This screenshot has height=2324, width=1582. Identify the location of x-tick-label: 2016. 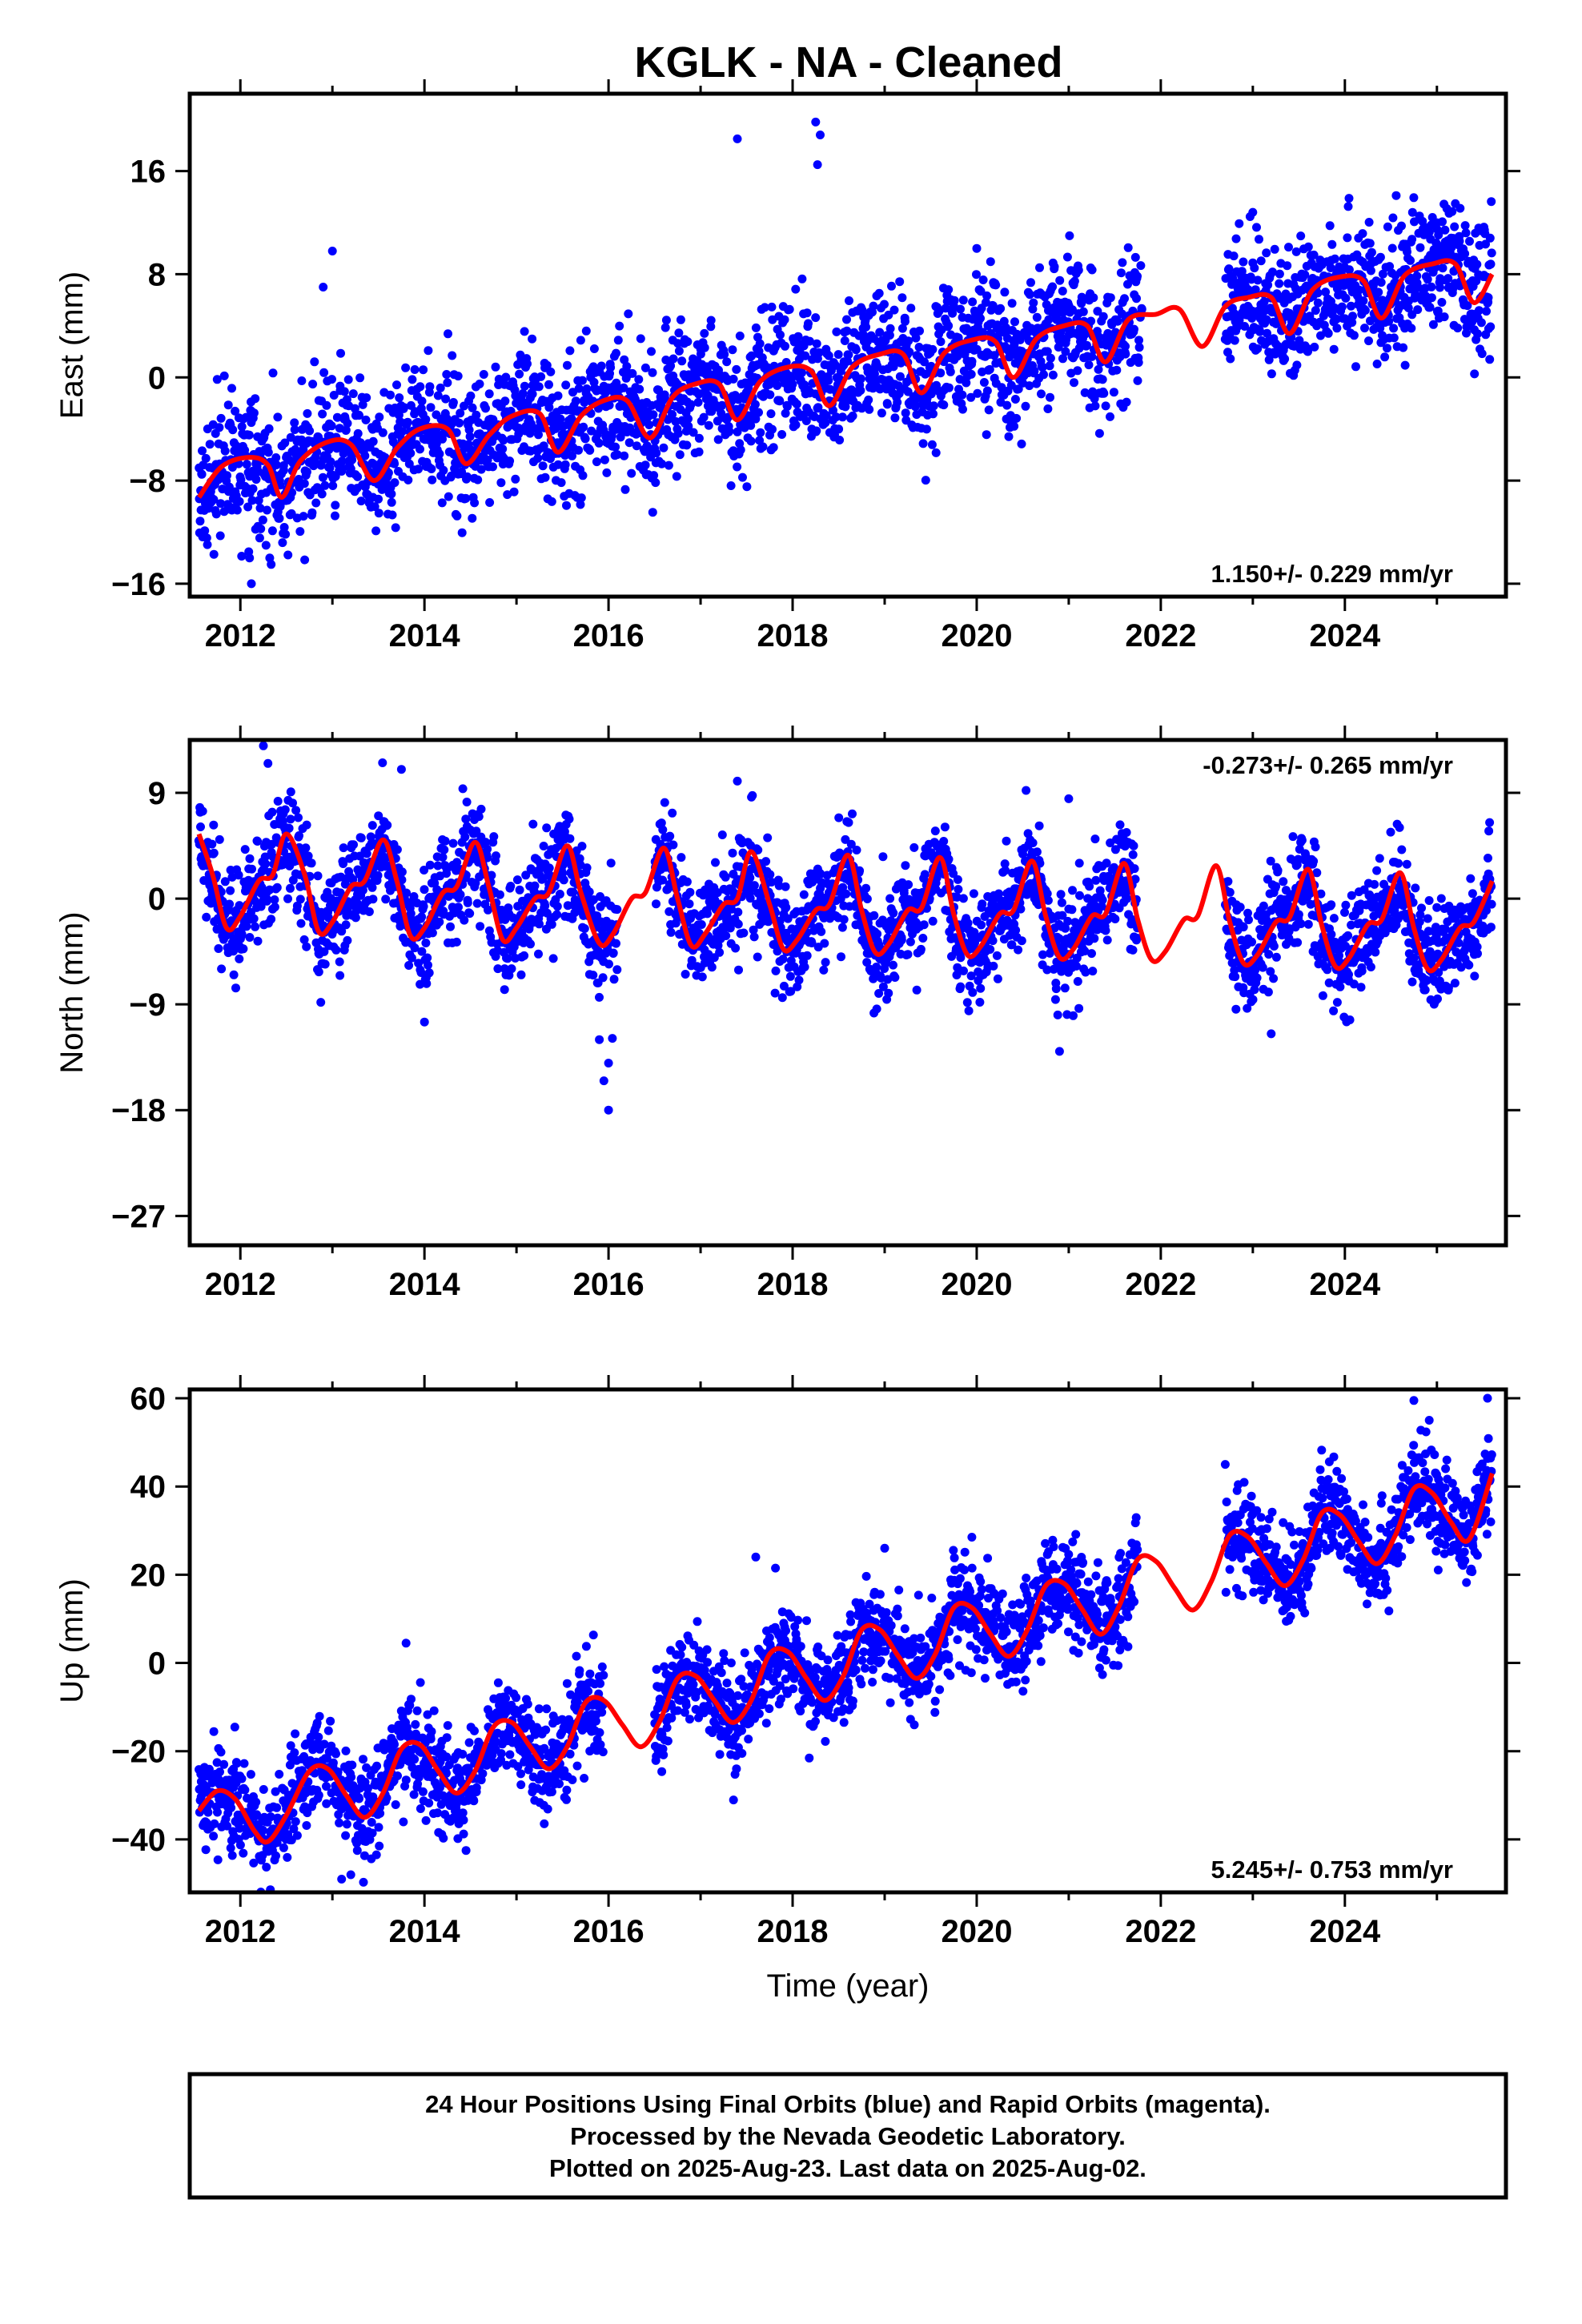
(608, 635).